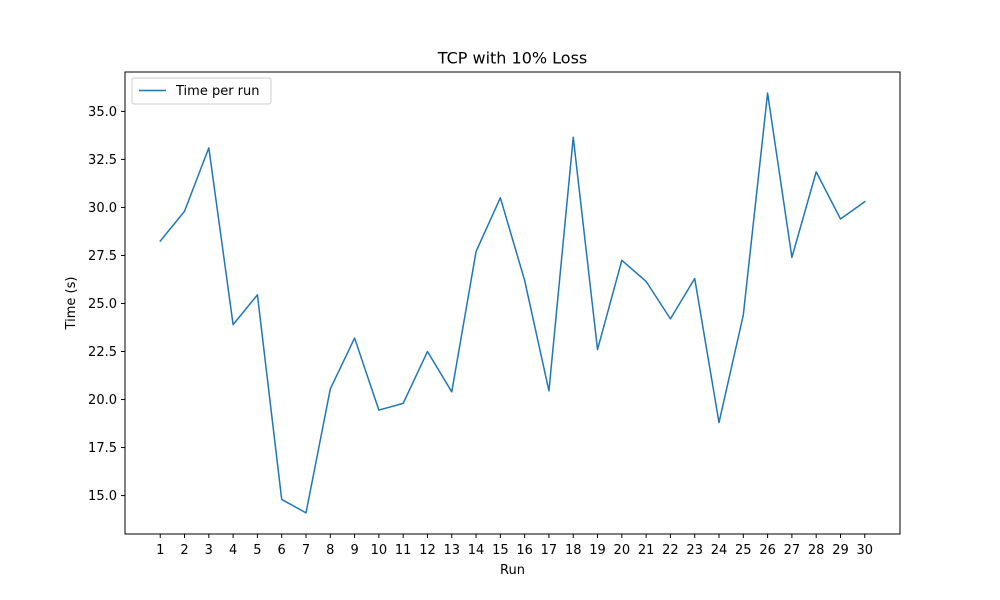 The width and height of the screenshot is (1000, 600). I want to click on y-tick-label: 30.0, so click(102, 208).